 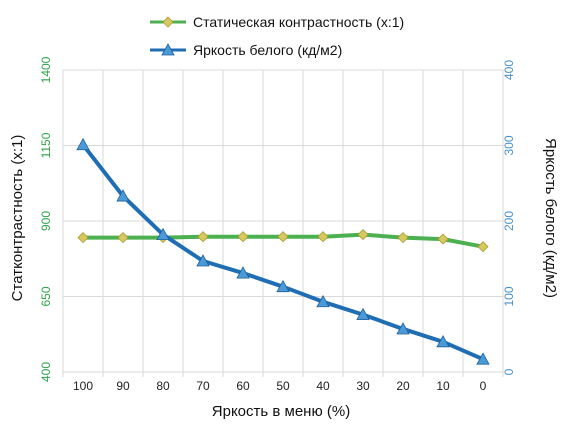 What do you see at coordinates (243, 386) in the screenshot?
I see `x-tick-label: 60` at bounding box center [243, 386].